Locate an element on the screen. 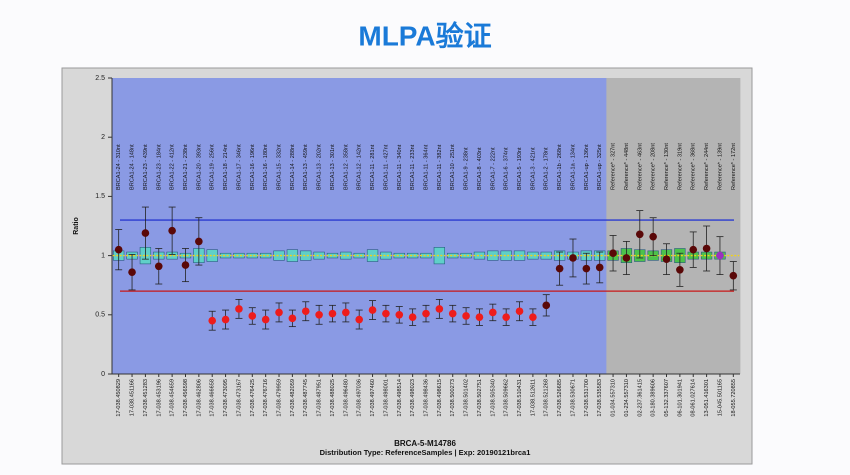 The height and width of the screenshot is (475, 850). x-tick-label: 17-038.498023 is located at coordinates (413, 398).